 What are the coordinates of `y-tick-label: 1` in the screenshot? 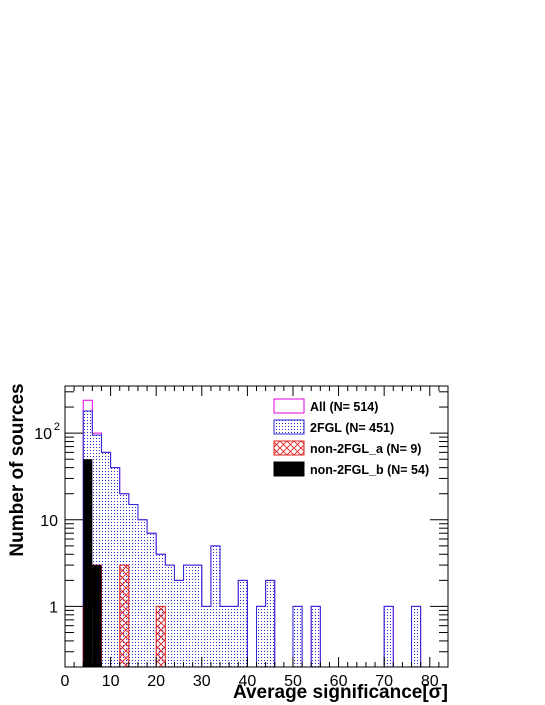 It's located at (53, 607).